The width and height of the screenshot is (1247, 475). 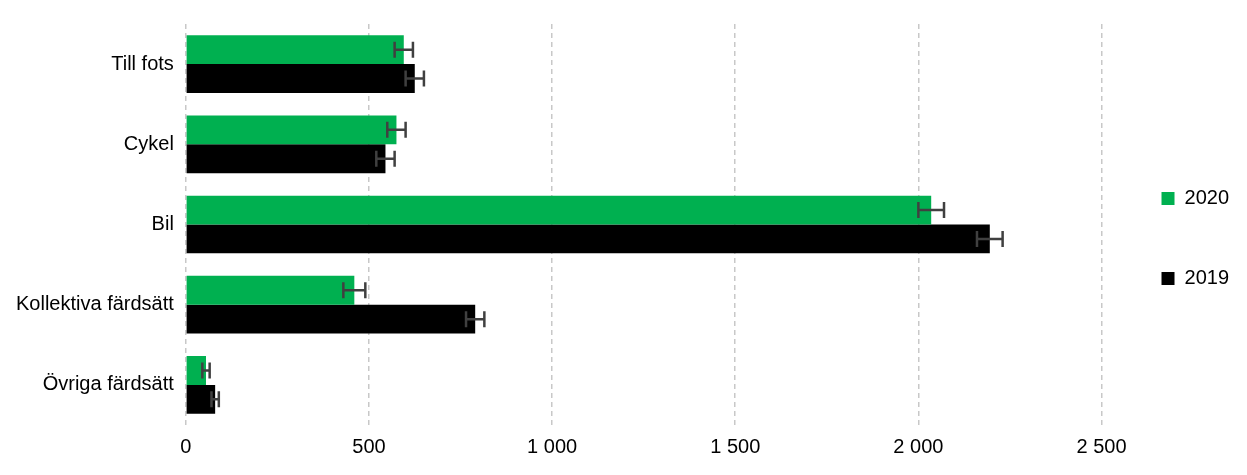 I want to click on y-tick-label: Cykel, so click(x=148, y=142).